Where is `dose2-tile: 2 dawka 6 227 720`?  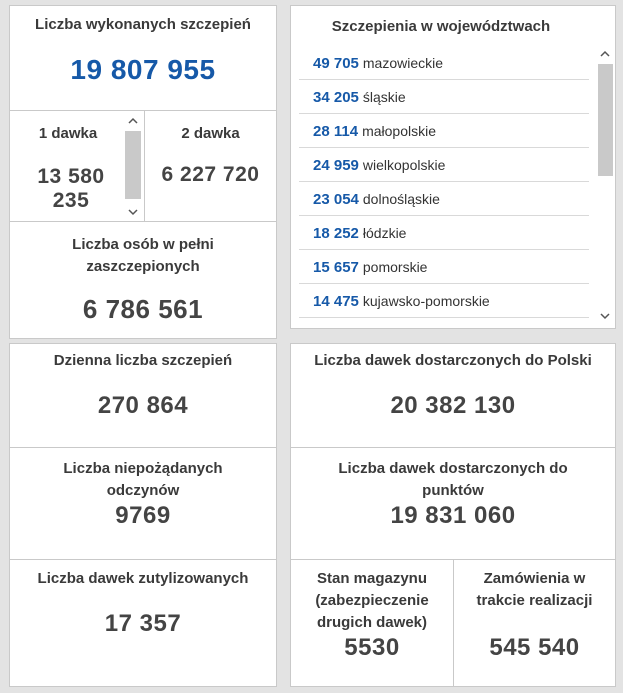 dose2-tile: 2 dawka 6 227 720 is located at coordinates (210, 166).